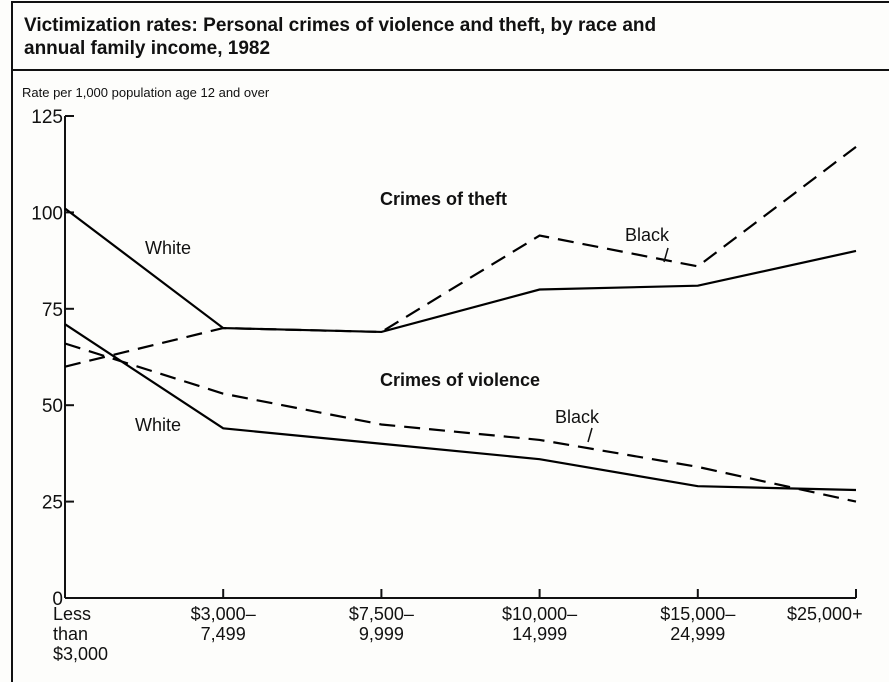 Image resolution: width=889 pixels, height=682 pixels. What do you see at coordinates (443, 199) in the screenshot?
I see `annotation: Crimes of theft` at bounding box center [443, 199].